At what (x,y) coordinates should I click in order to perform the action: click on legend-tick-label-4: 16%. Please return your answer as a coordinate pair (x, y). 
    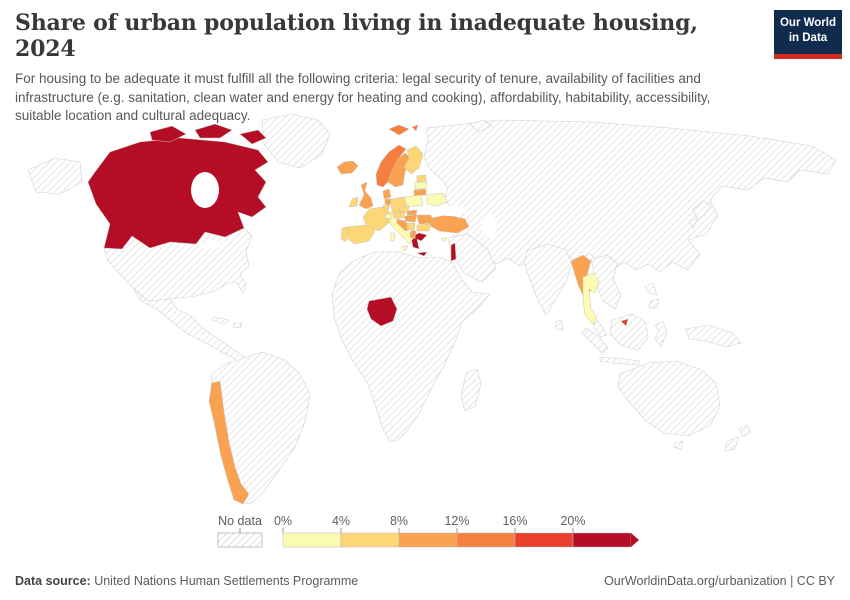
    Looking at the image, I should click on (514, 521).